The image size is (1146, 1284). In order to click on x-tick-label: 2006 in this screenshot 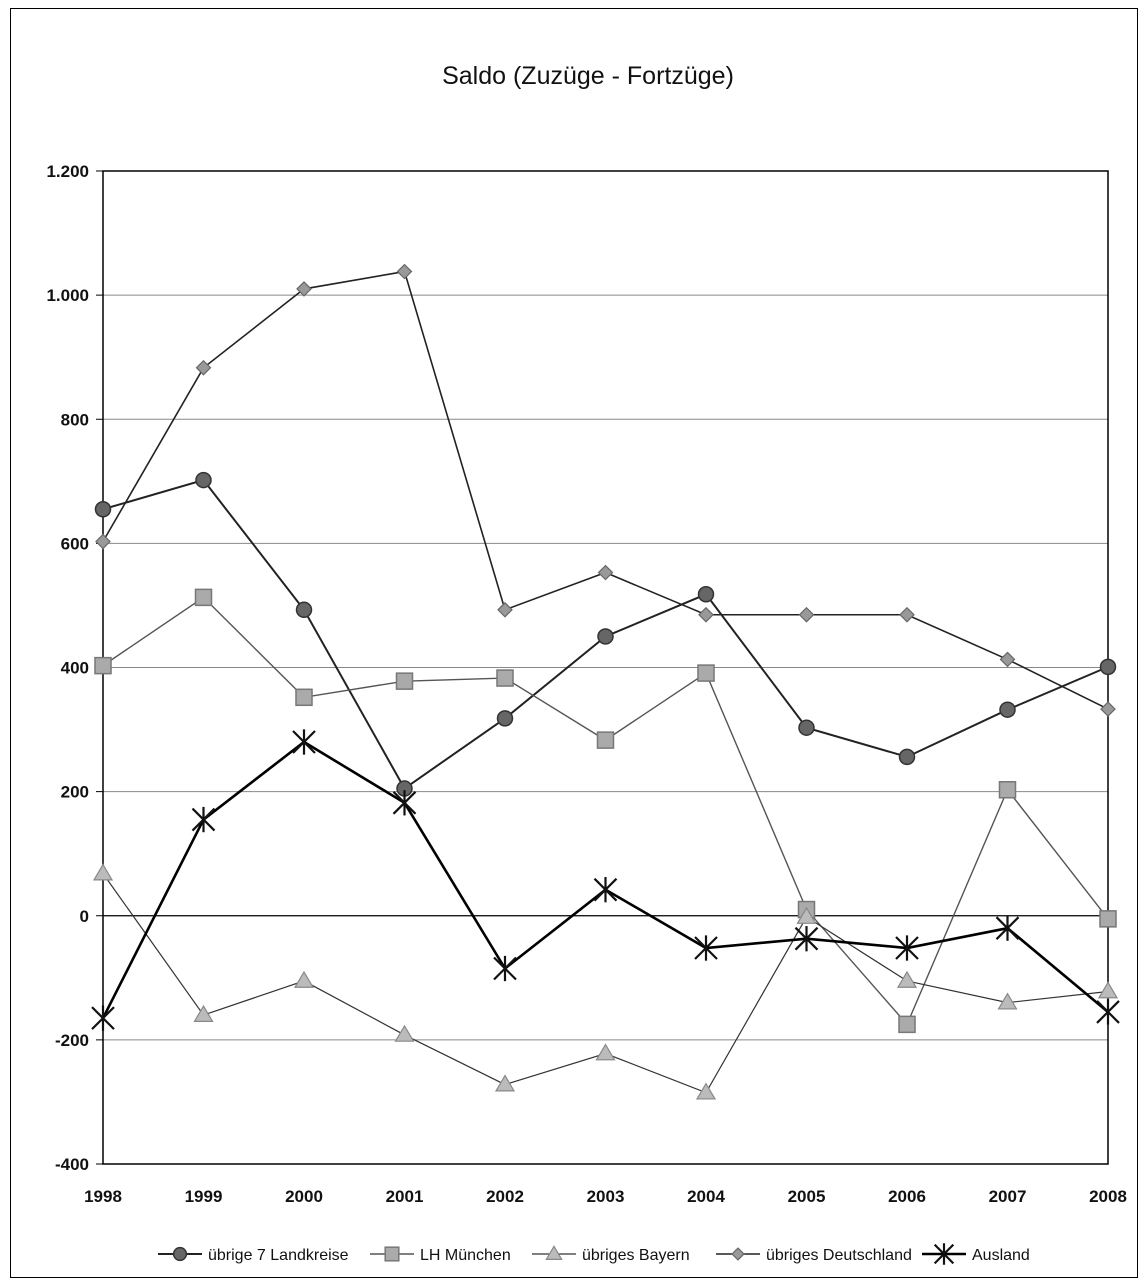, I will do `click(907, 1196)`.